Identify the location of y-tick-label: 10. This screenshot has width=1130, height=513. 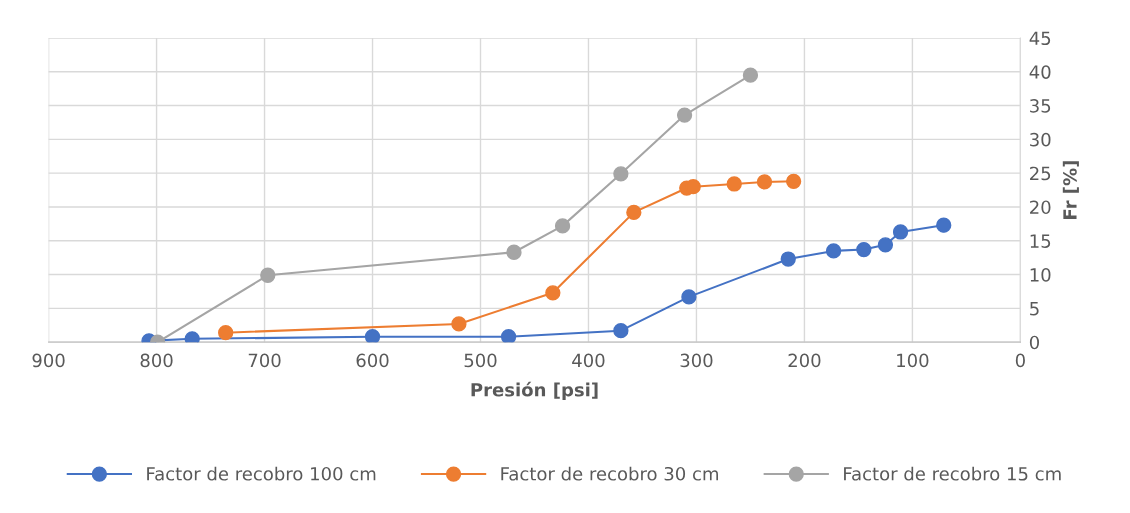
(1040, 275).